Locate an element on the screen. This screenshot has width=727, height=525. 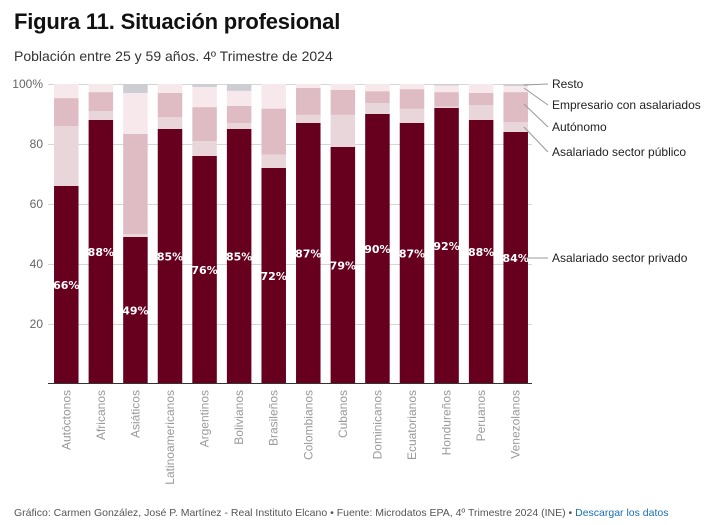
x-tick-label: Bolivianos is located at coordinates (239, 417).